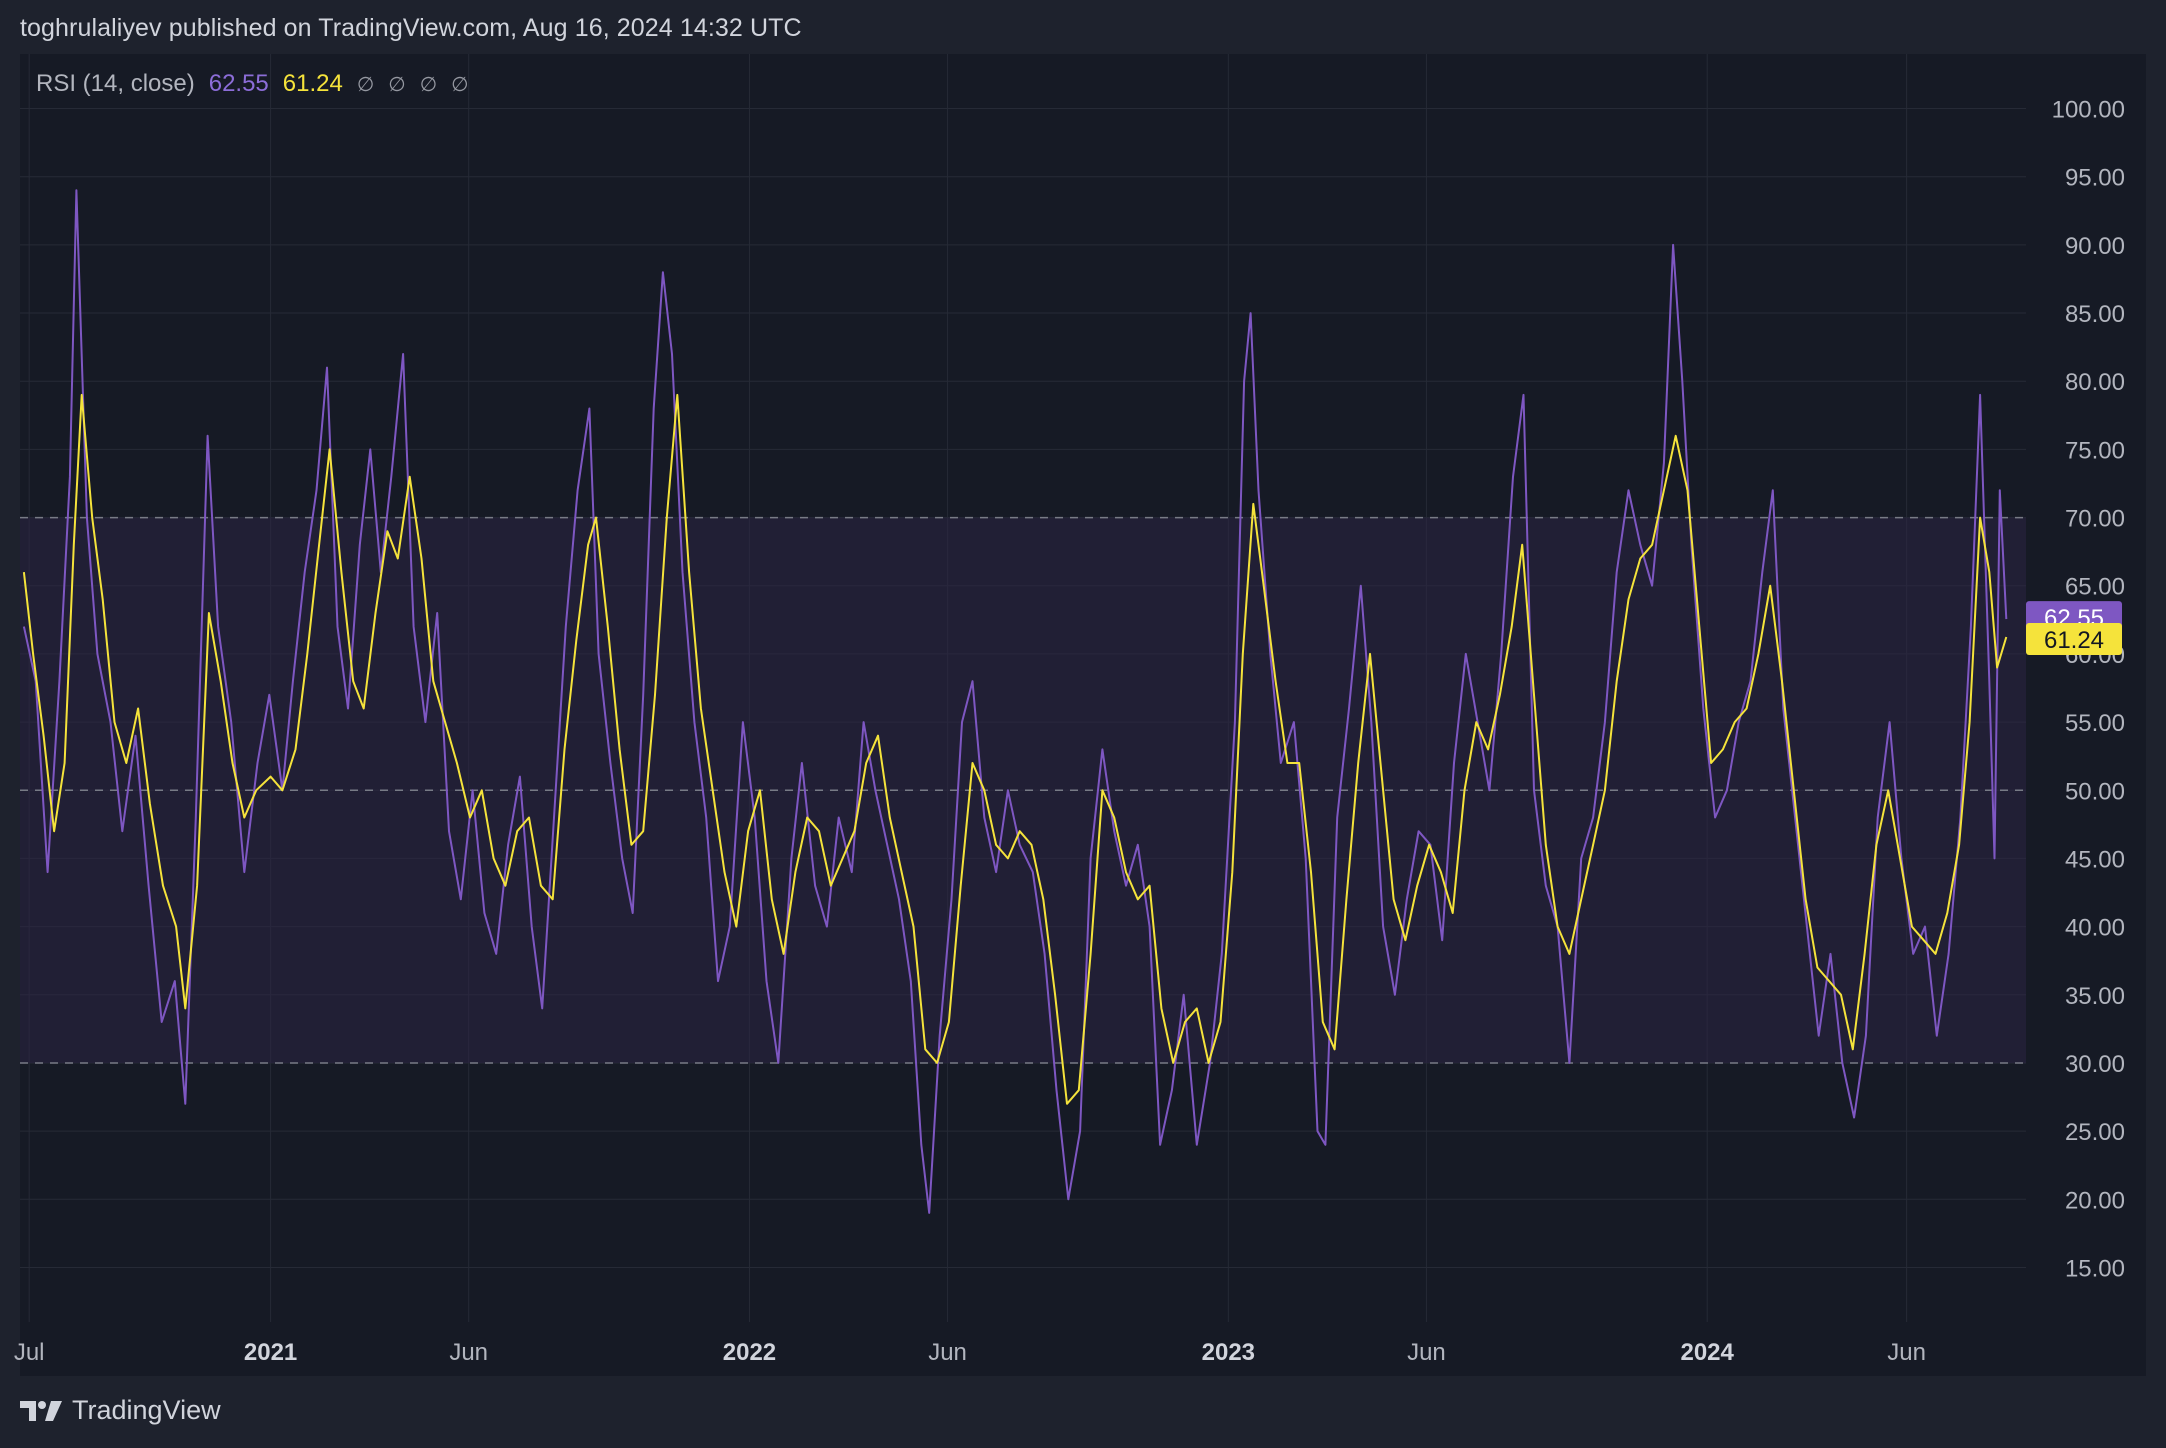  What do you see at coordinates (2095, 723) in the screenshot?
I see `y-tick-label: 55.00` at bounding box center [2095, 723].